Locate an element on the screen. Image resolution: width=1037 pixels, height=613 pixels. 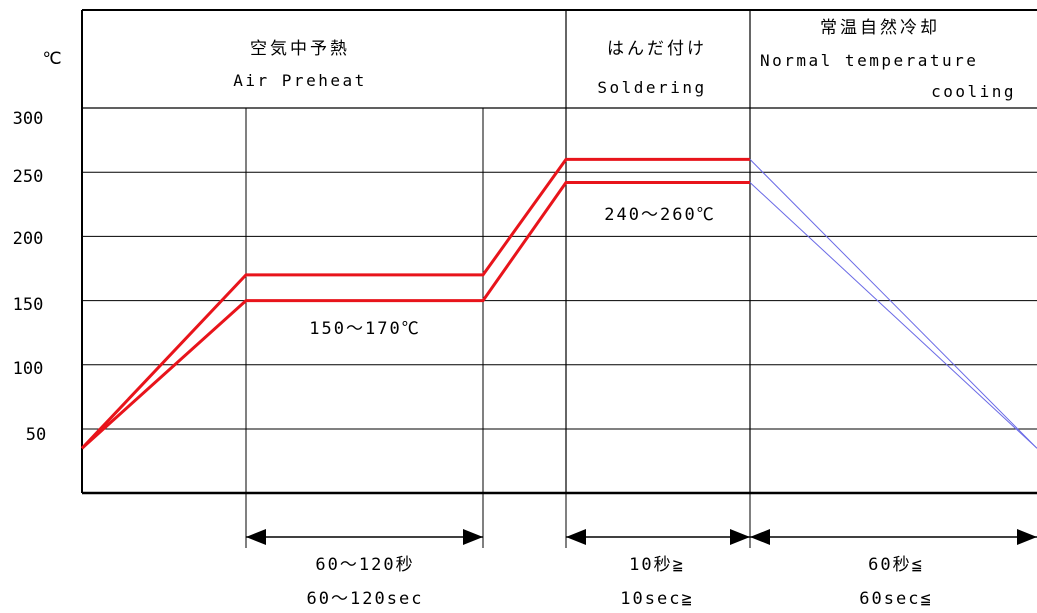
y-tick-label: 200 is located at coordinates (28, 239).